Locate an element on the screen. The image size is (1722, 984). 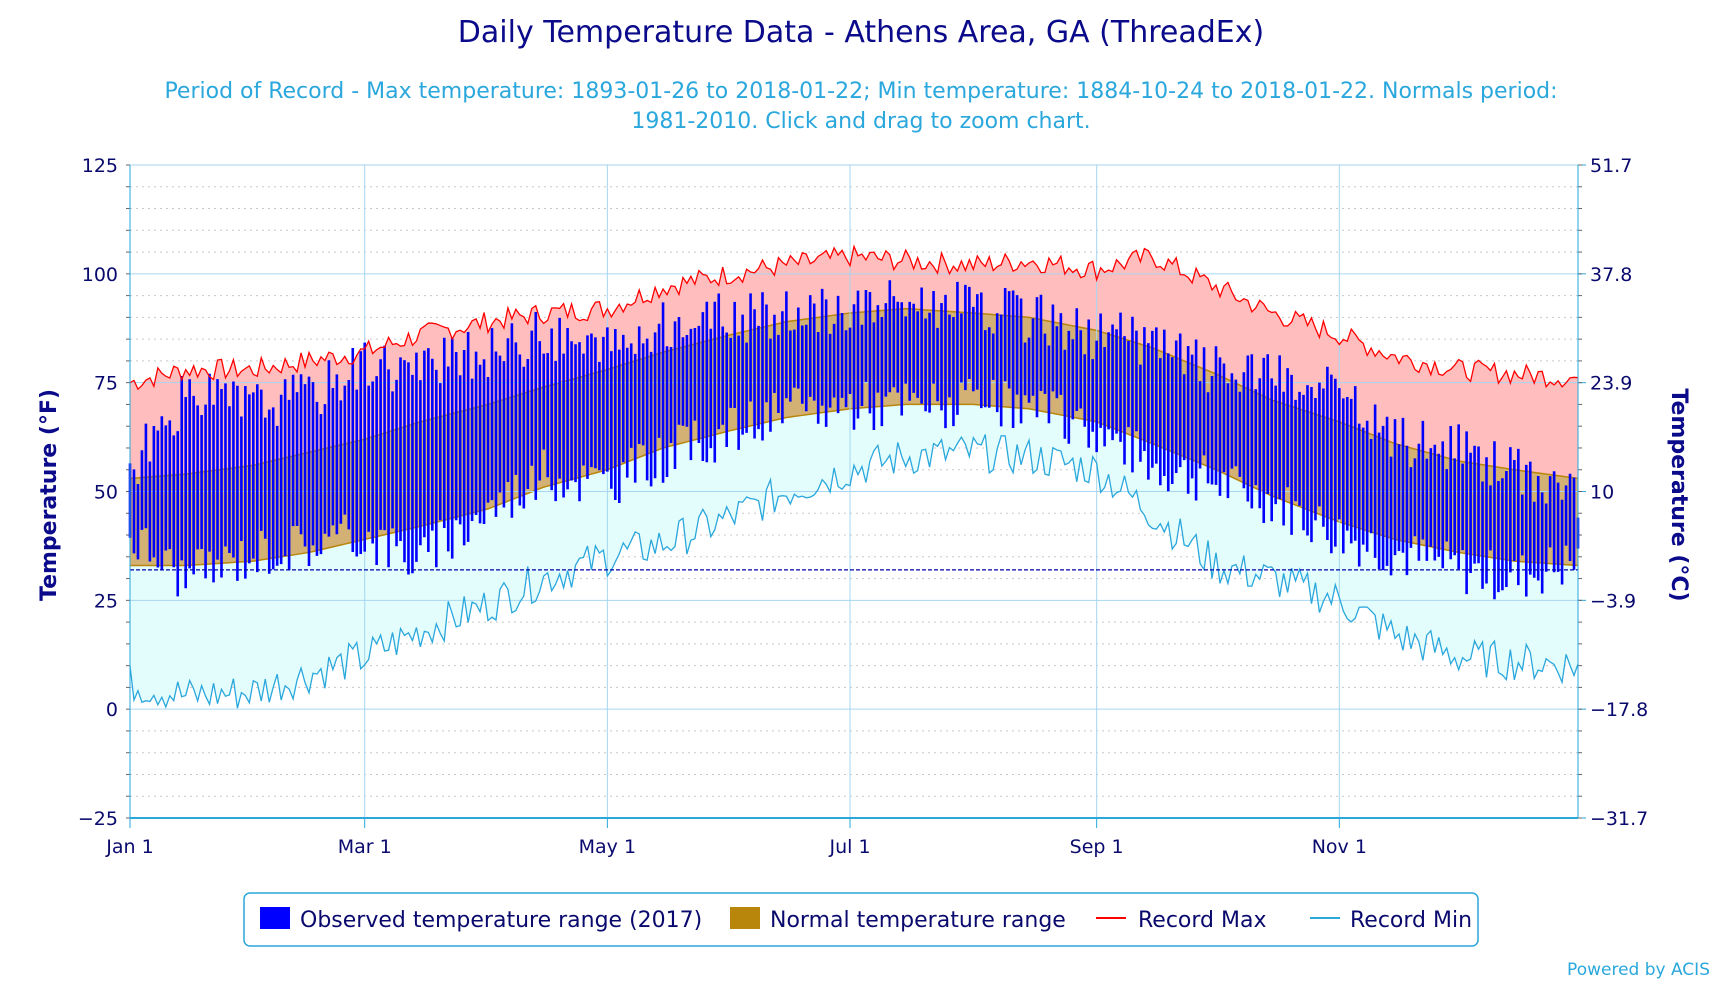
legend-normal-label: Normal temperature range is located at coordinates (918, 920).